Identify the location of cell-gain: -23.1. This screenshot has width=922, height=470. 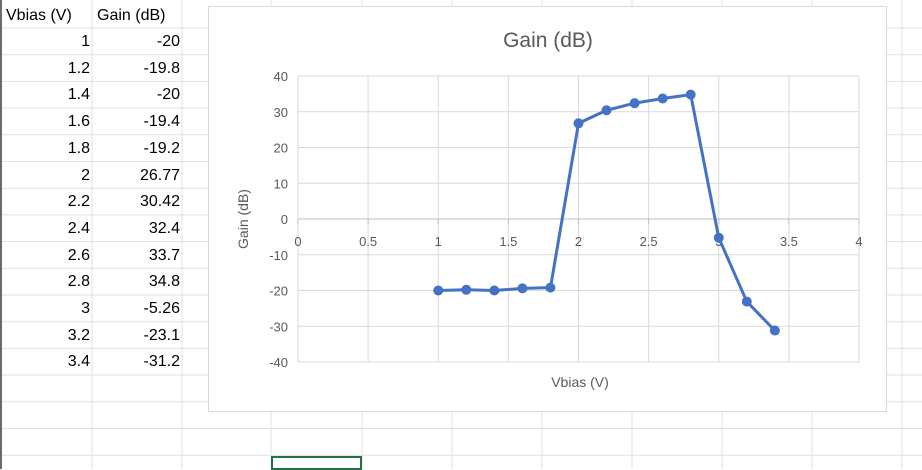
(161, 335).